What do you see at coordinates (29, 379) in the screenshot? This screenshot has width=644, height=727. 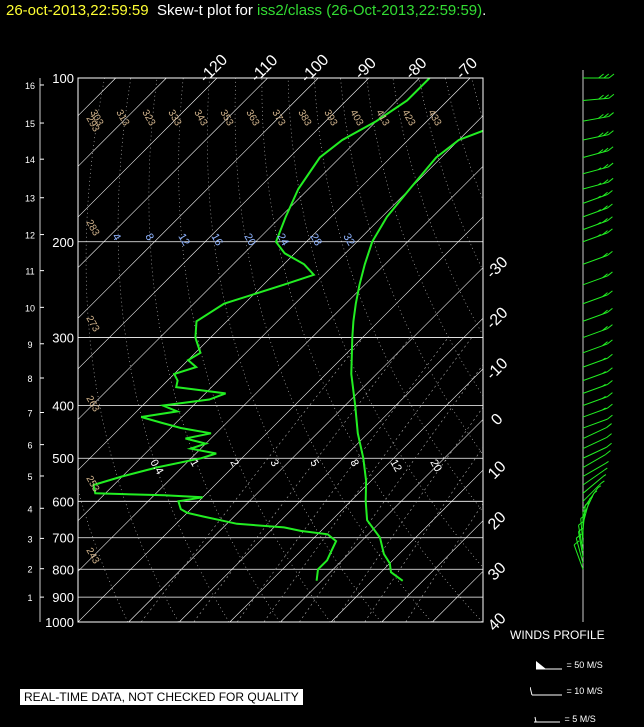 I see `km-label-8: 8` at bounding box center [29, 379].